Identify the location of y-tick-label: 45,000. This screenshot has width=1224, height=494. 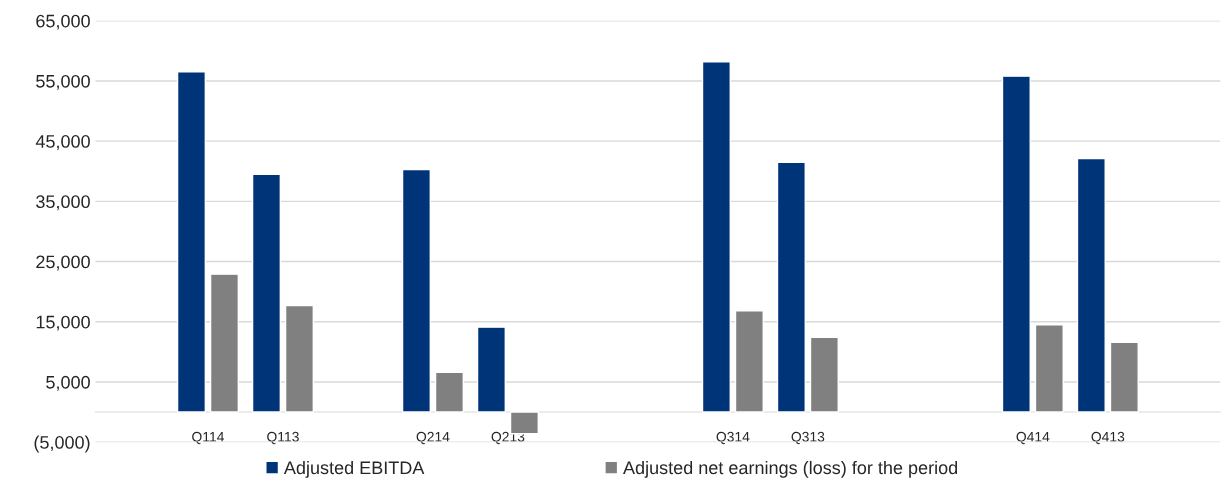
(62, 142).